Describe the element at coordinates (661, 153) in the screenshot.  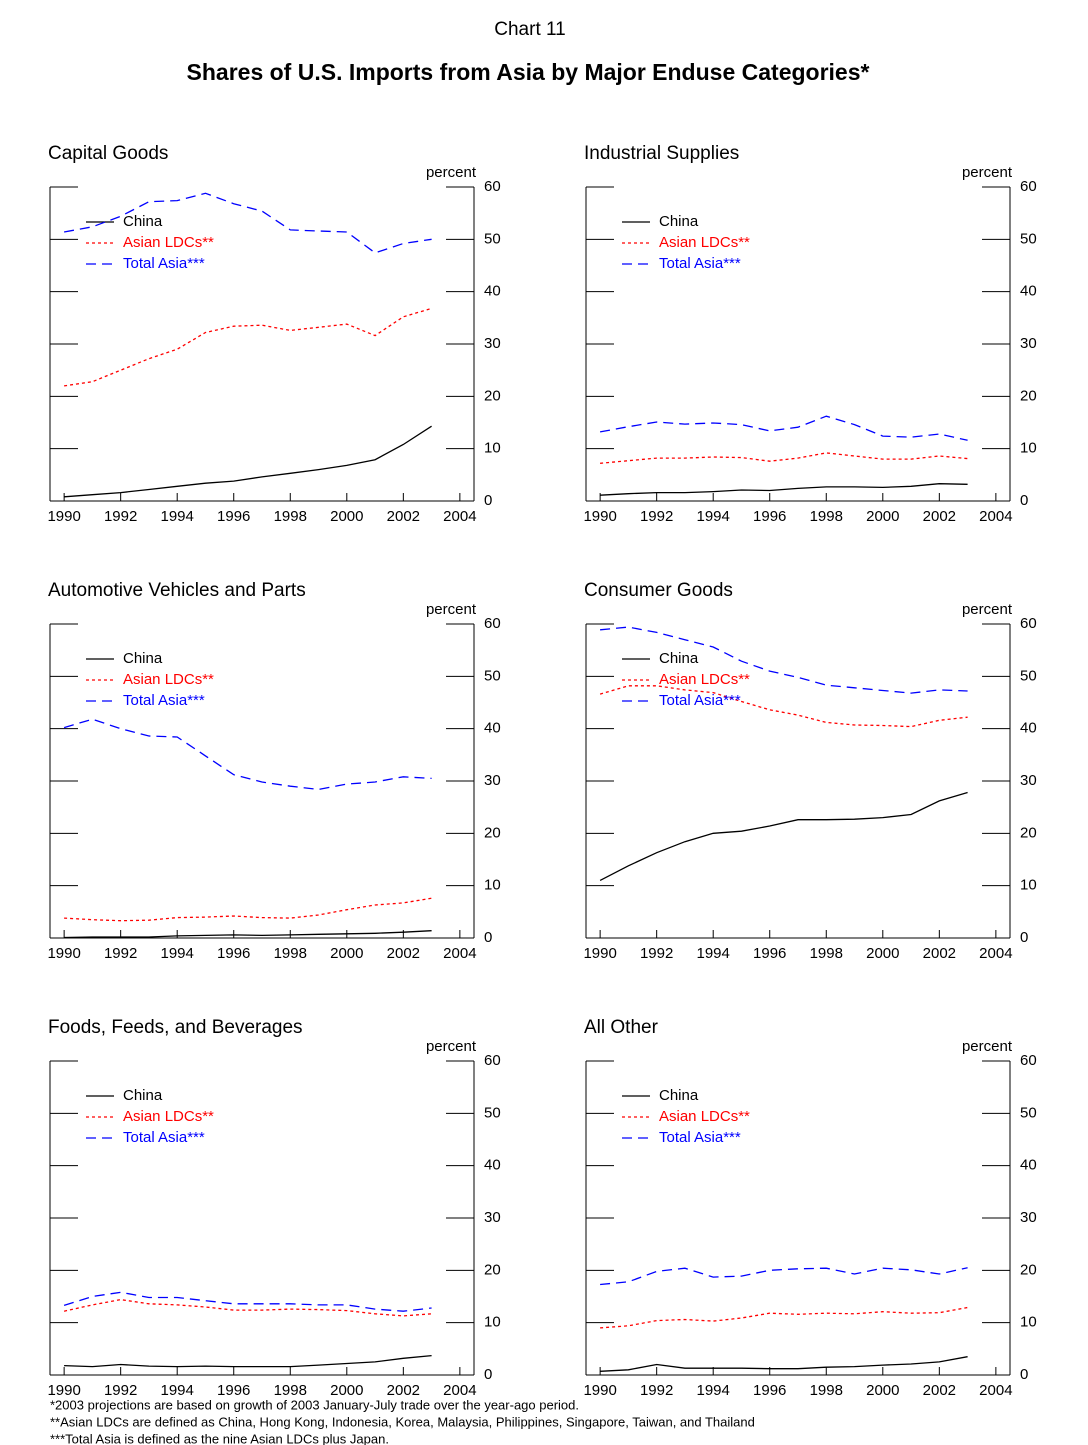
I see `chart-title: Industrial Supplies` at that location.